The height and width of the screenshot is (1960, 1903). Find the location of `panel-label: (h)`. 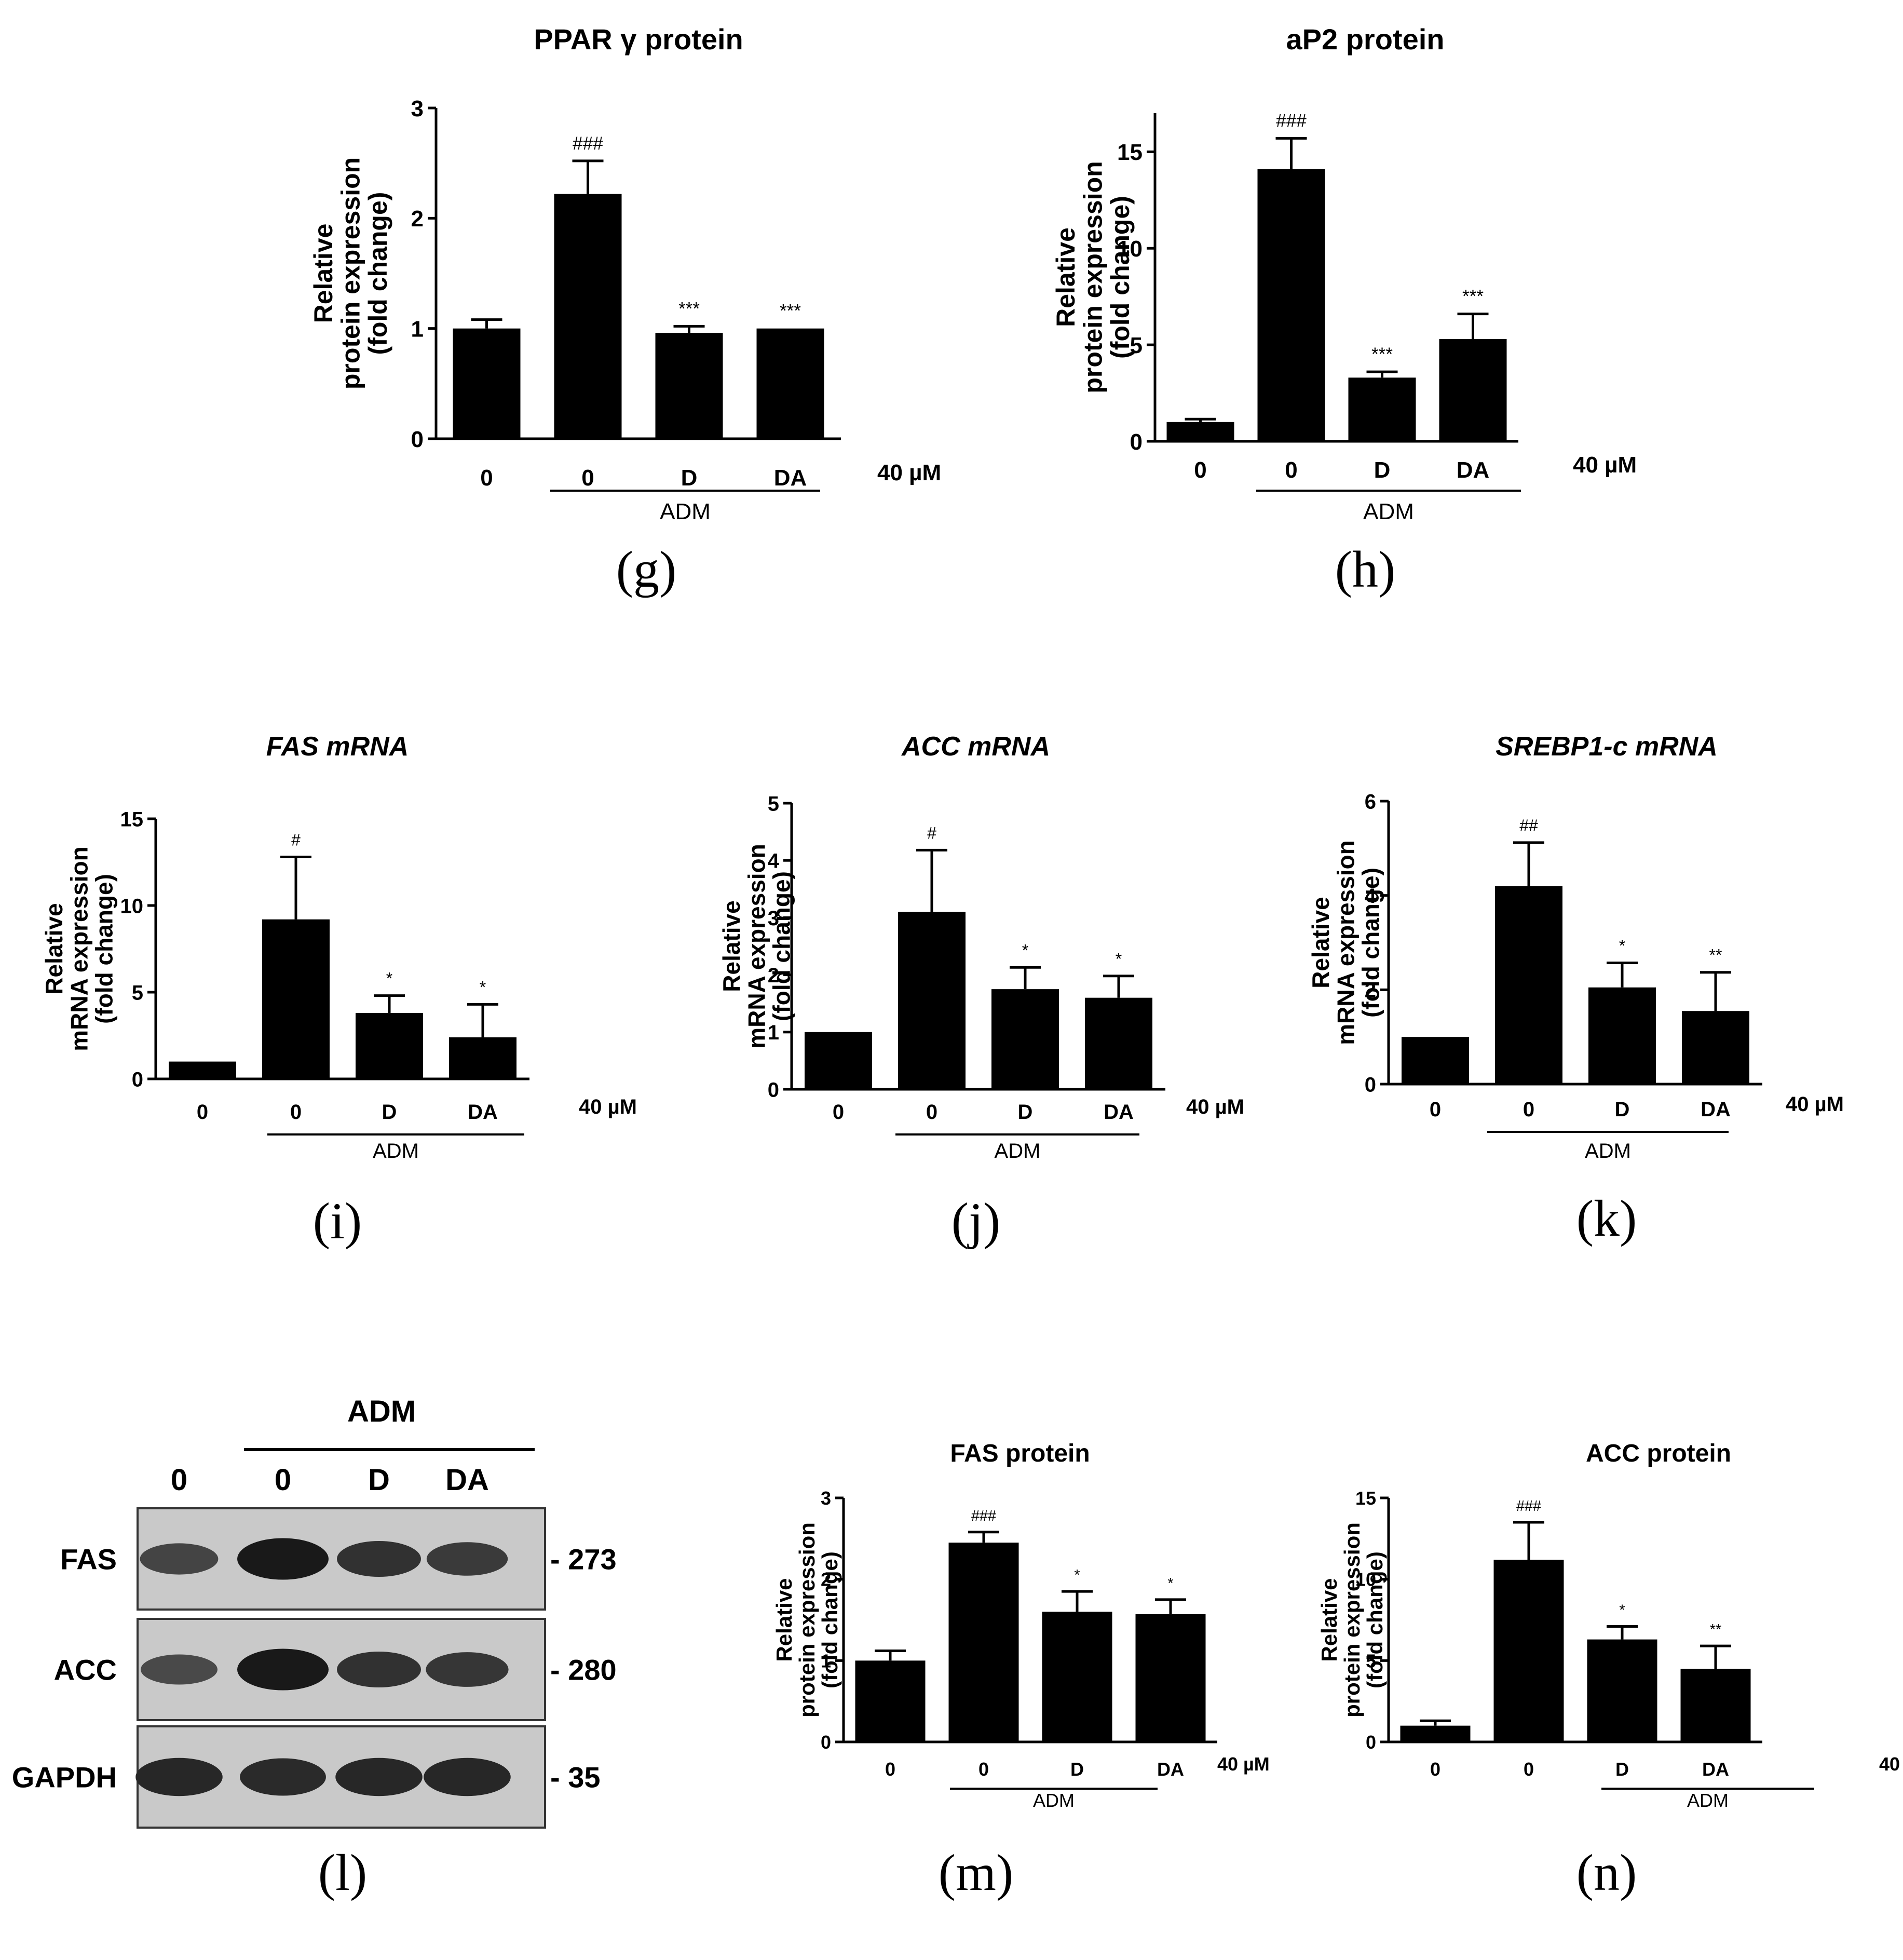

panel-label: (h) is located at coordinates (1365, 569).